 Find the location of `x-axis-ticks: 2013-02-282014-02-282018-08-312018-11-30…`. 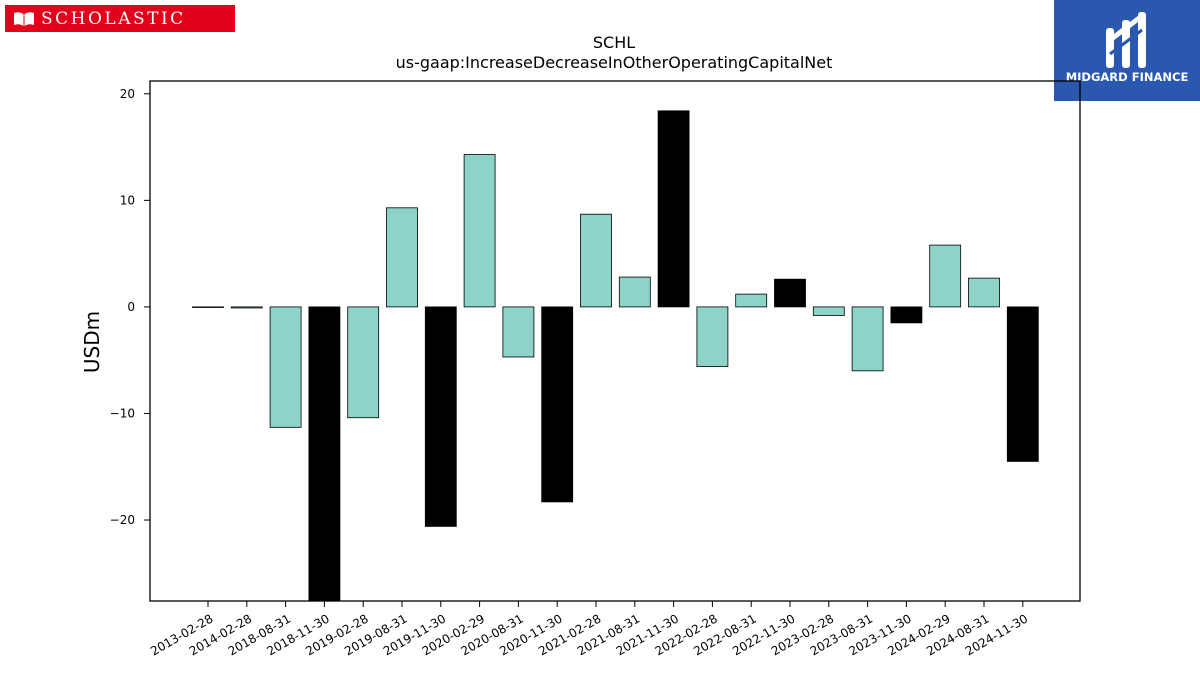

x-axis-ticks: 2013-02-282014-02-282018-08-312018-11-30… is located at coordinates (589, 629).